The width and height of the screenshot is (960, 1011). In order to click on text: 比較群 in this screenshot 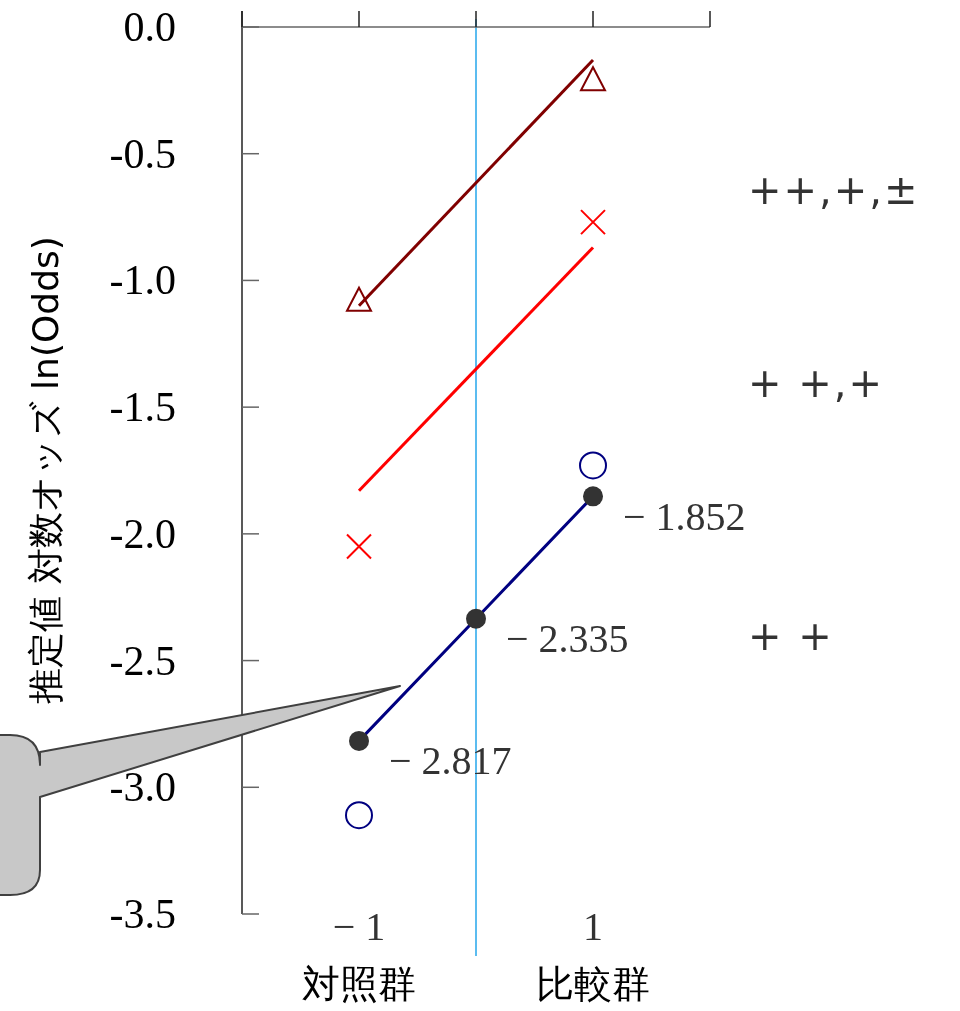, I will do `click(593, 984)`.